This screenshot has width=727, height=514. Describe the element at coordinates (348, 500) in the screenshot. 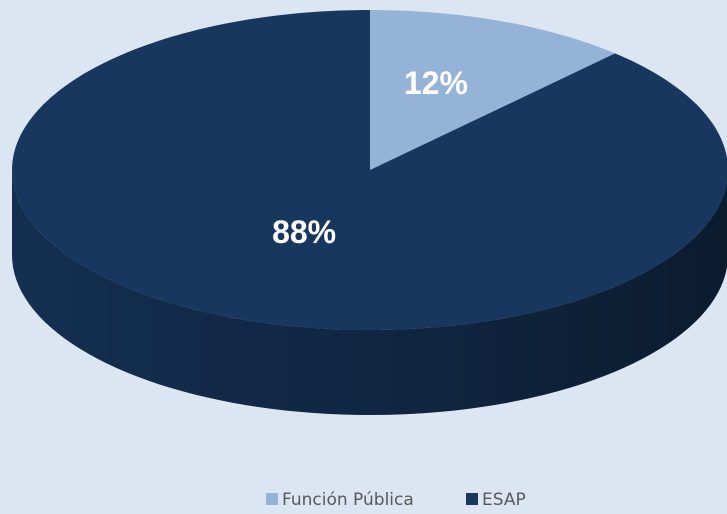

I see `legend-label: Función Pública` at that location.